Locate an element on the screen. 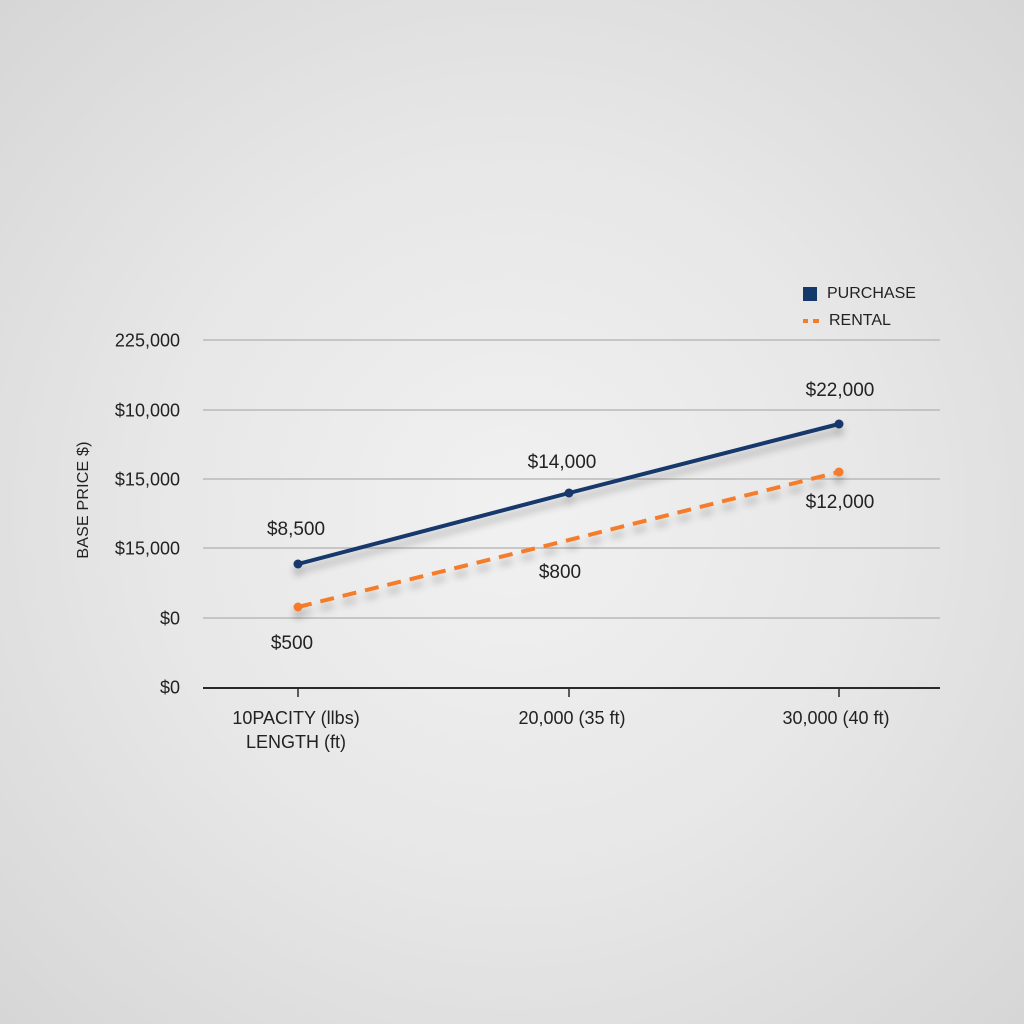  x-tick-label-line2: LENGTH (ft) is located at coordinates (295, 742).